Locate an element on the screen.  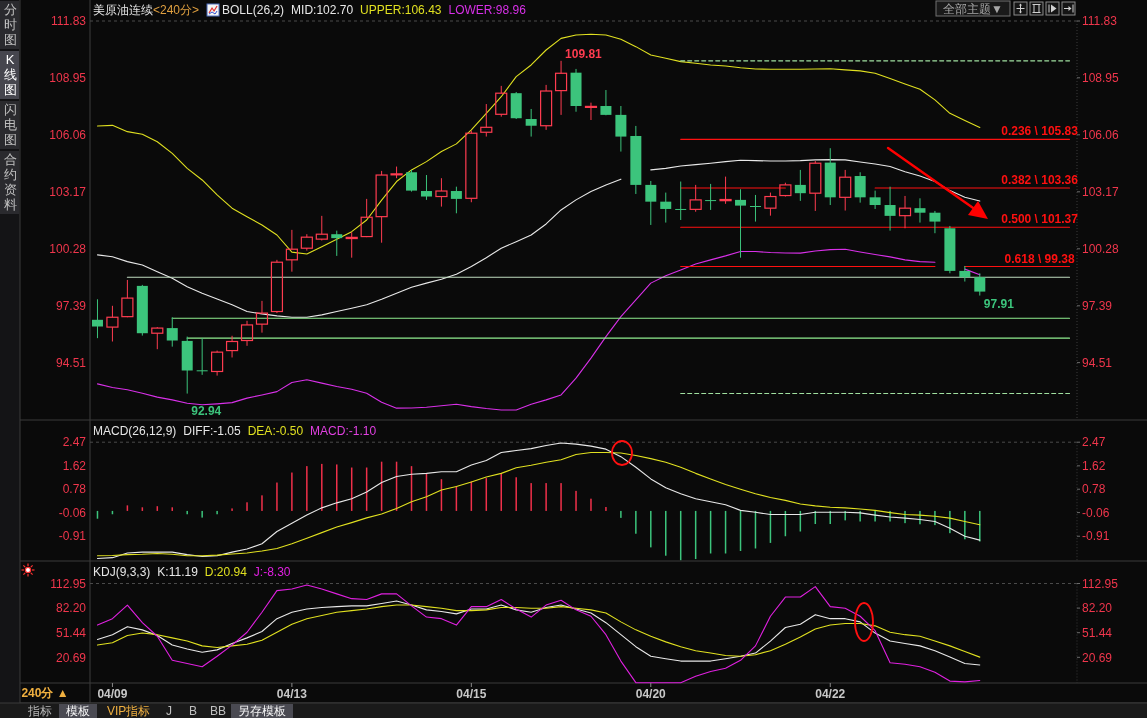
y2-tick-label: -0.06 is located at coordinates (72, 512).